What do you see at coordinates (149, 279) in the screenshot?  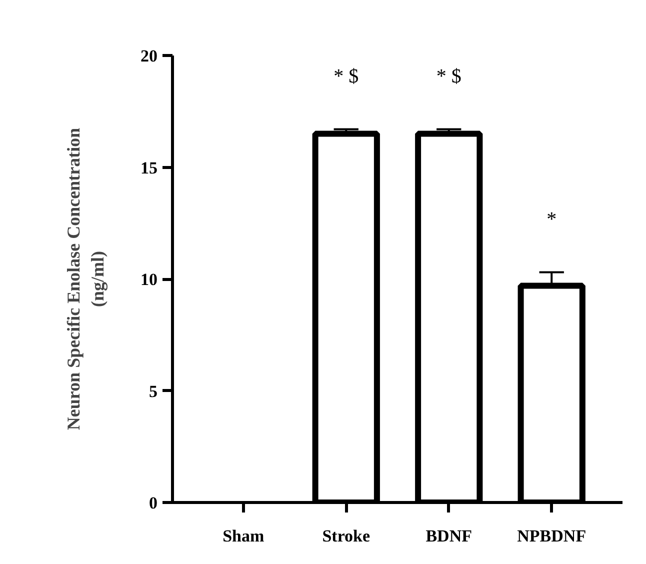 I see `y-tick-label: 10` at bounding box center [149, 279].